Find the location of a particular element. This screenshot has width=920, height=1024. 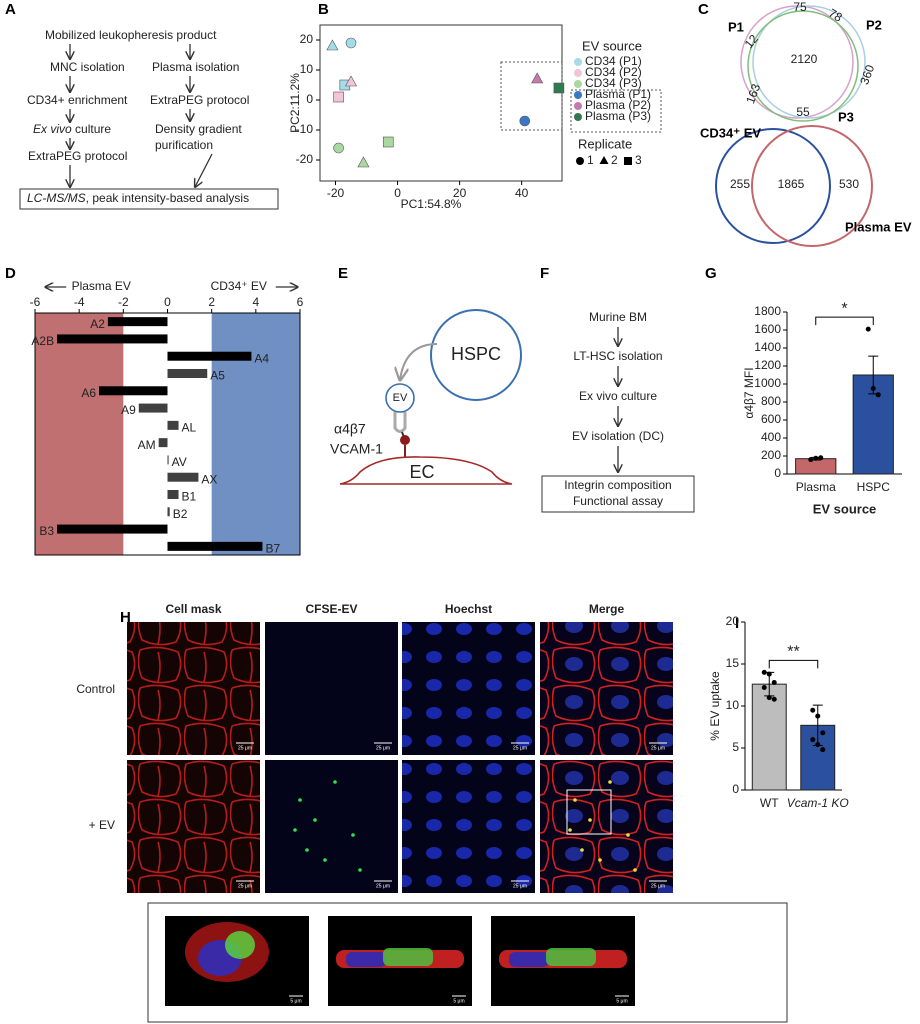

integrin is located at coordinates (400, 422).